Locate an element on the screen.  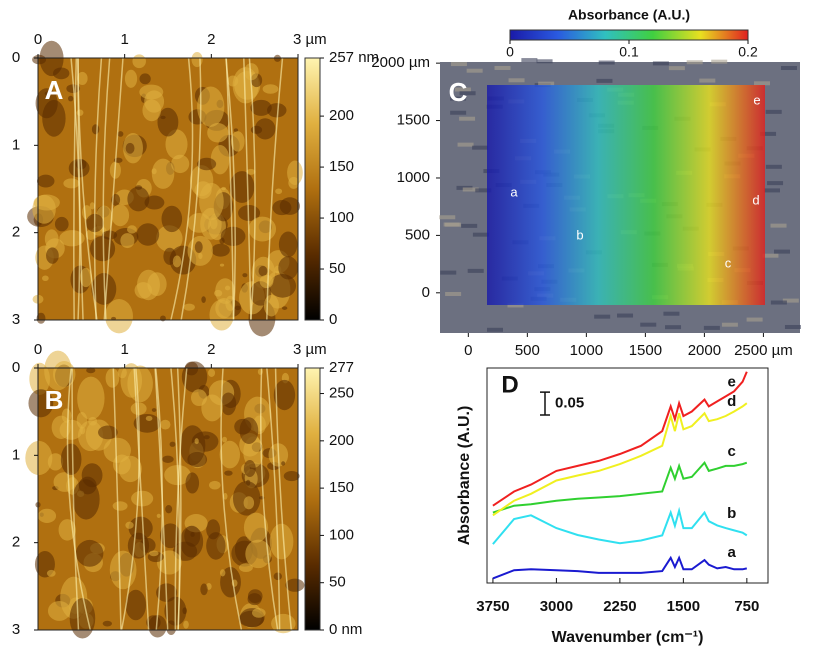
panel-label: C is located at coordinates (458, 92).